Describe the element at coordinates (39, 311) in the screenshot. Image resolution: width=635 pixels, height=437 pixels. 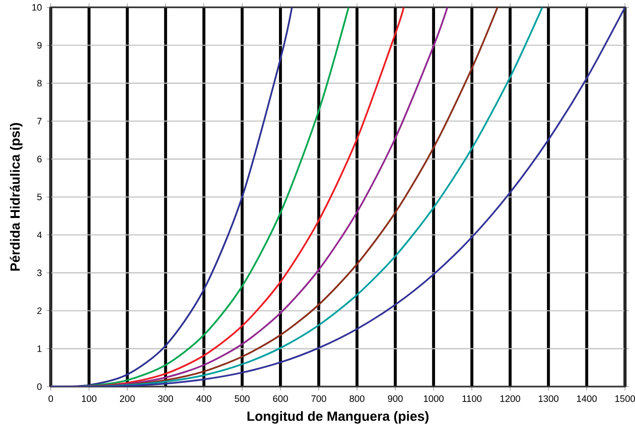
I see `y-tick-label: 2` at that location.